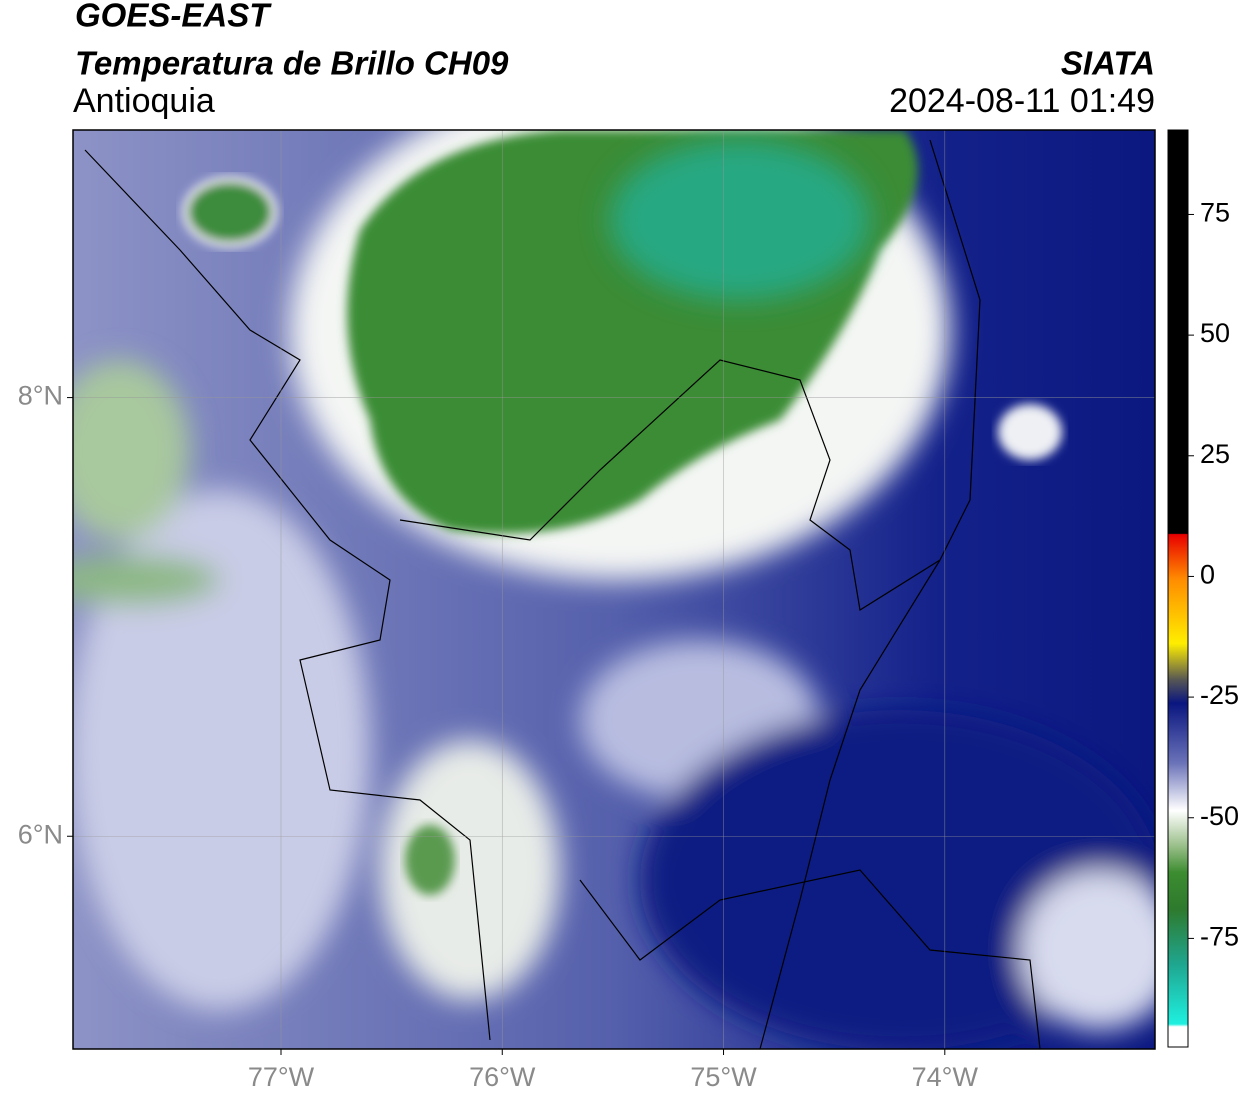 The height and width of the screenshot is (1099, 1252). What do you see at coordinates (1108, 63) in the screenshot?
I see `source: SIATA` at bounding box center [1108, 63].